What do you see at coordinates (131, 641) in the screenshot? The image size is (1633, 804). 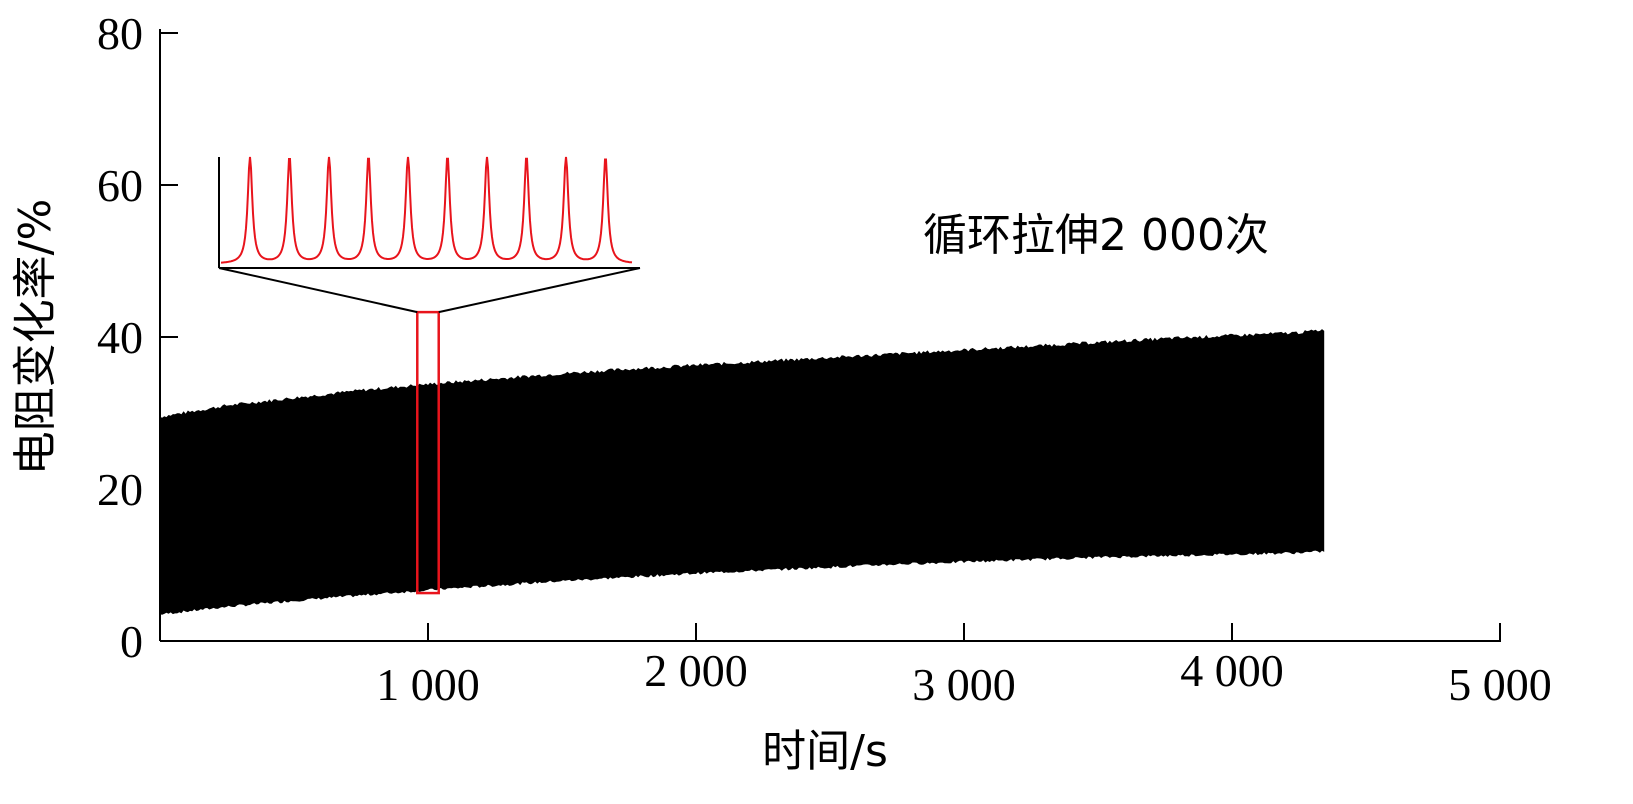 I see `y-tick-label: 0` at bounding box center [131, 641].